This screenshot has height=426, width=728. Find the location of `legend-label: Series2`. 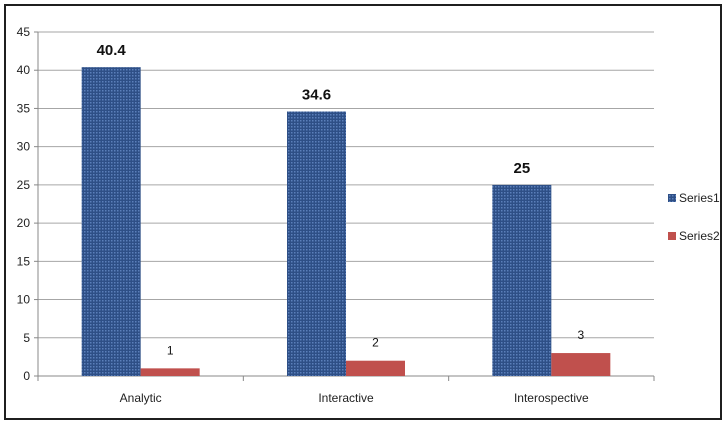

legend-label: Series2 is located at coordinates (699, 236).